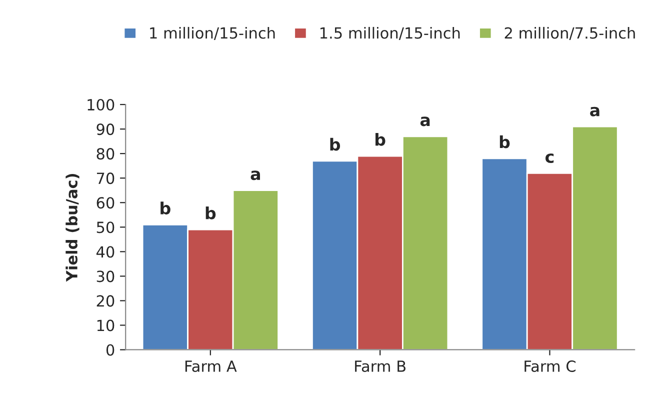 Image resolution: width=661 pixels, height=402 pixels. What do you see at coordinates (105, 252) in the screenshot?
I see `y-tick-label: 40` at bounding box center [105, 252].